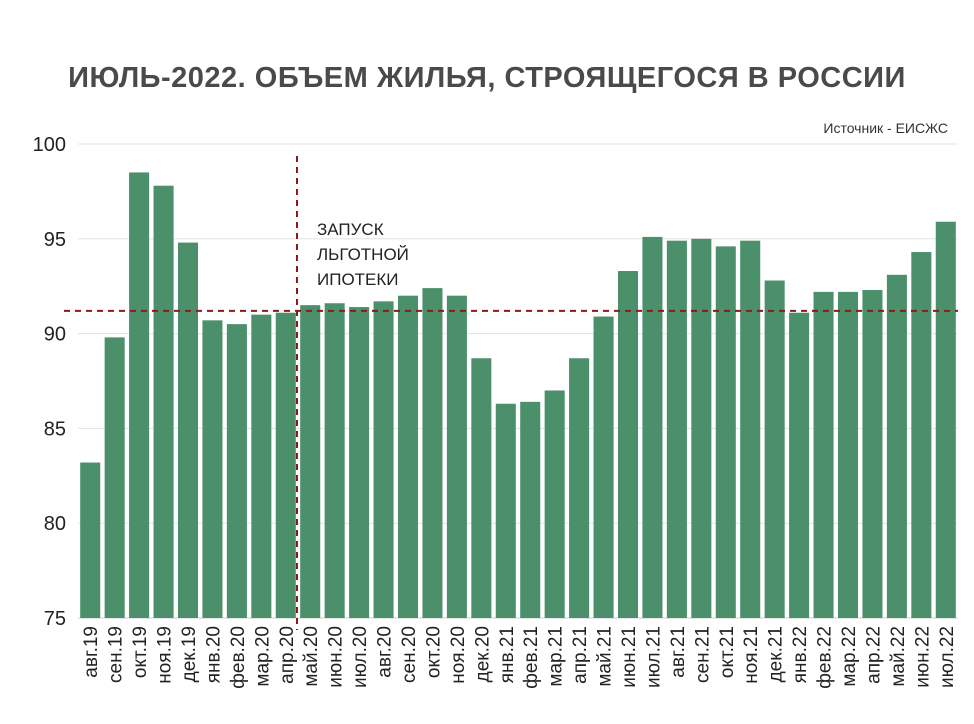 This screenshot has width=974, height=724. What do you see at coordinates (189, 654) in the screenshot?
I see `x-tick-label: дек.19` at bounding box center [189, 654].